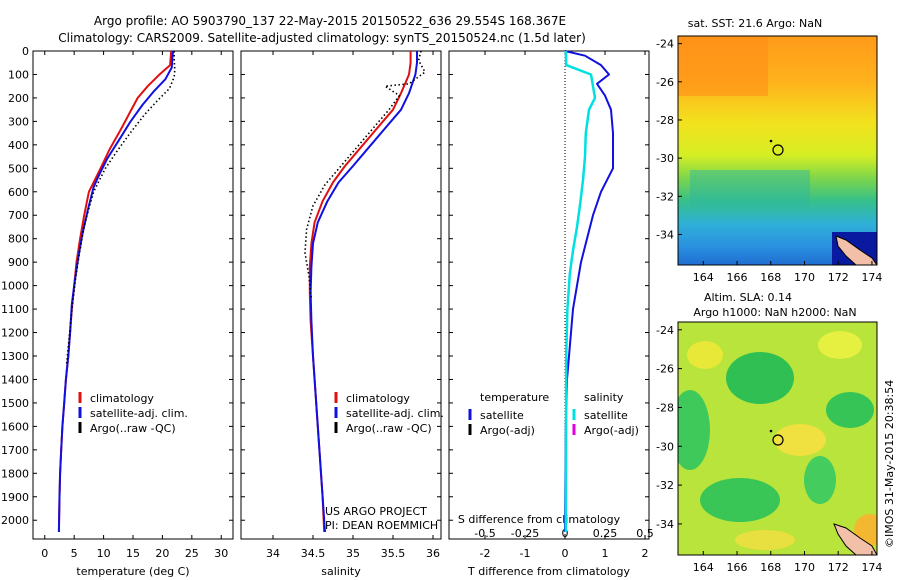  Describe the element at coordinates (514, 397) in the screenshot. I see `legend-title: temperature` at that location.